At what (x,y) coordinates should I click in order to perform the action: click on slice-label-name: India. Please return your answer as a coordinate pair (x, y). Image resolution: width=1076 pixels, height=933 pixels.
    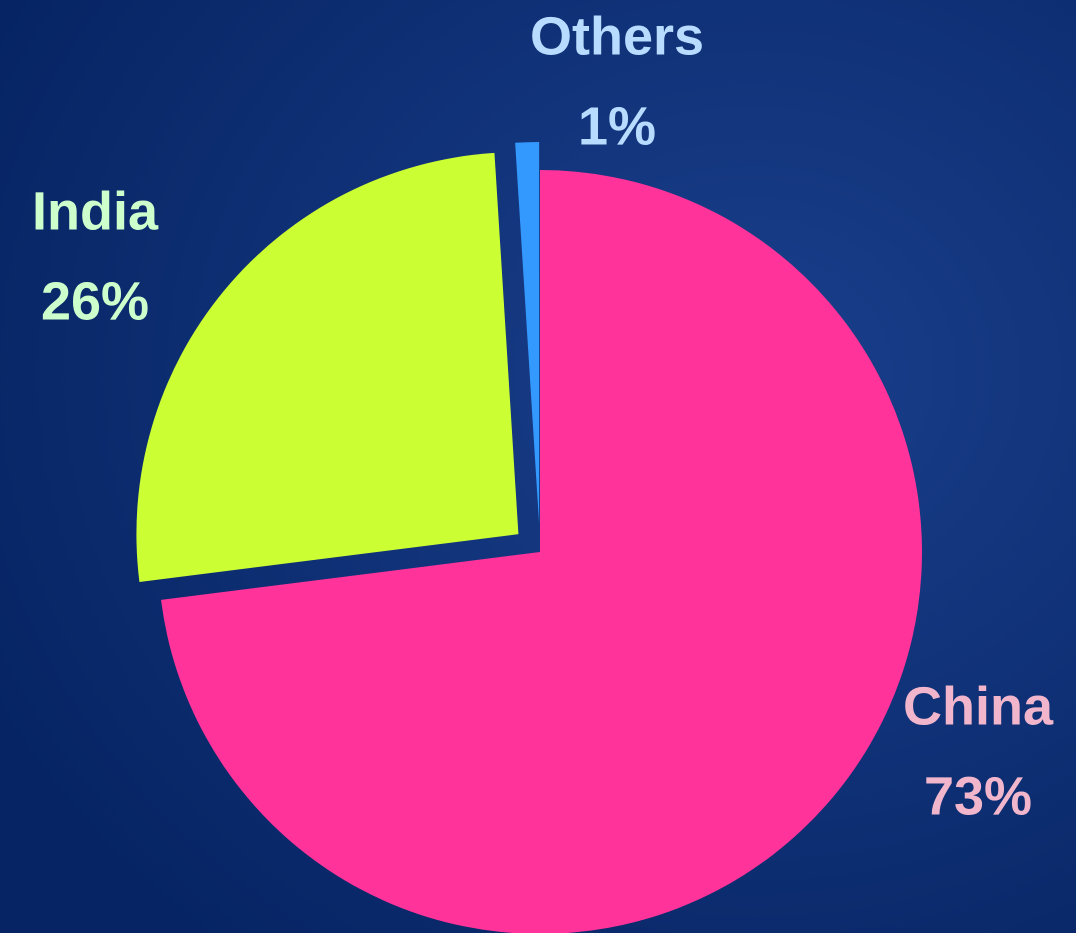
    Looking at the image, I should click on (95, 211).